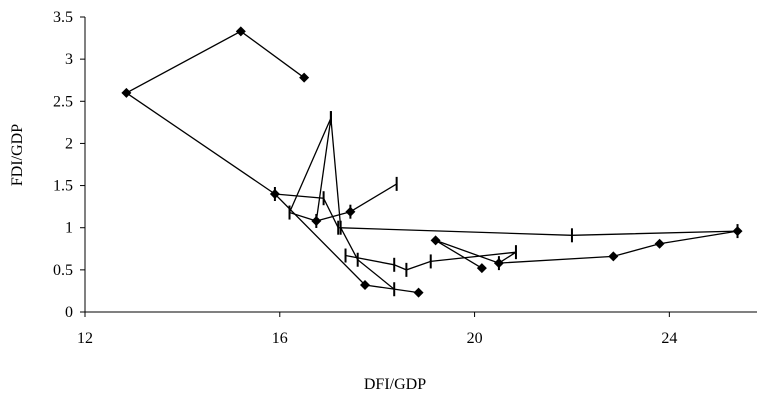 The image size is (757, 396). Describe the element at coordinates (69, 312) in the screenshot. I see `y-tick-label: 0` at that location.